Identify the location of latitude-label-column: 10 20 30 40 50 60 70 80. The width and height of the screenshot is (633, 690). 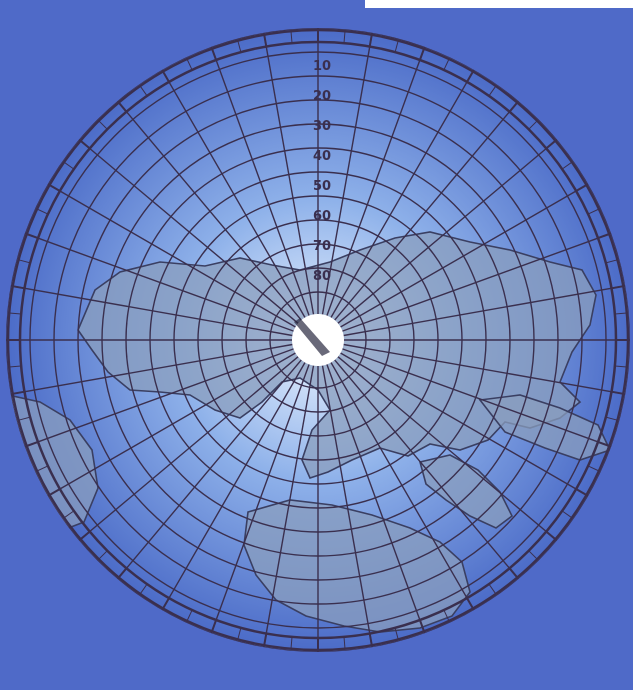
(322, 171).